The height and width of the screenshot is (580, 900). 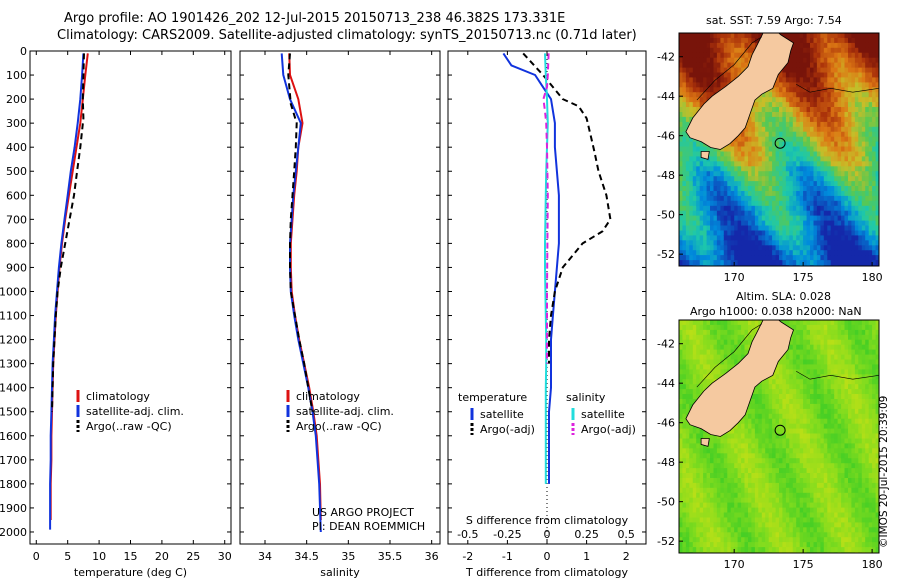 I want to click on y-tick-label: 1100, so click(x=13, y=316).